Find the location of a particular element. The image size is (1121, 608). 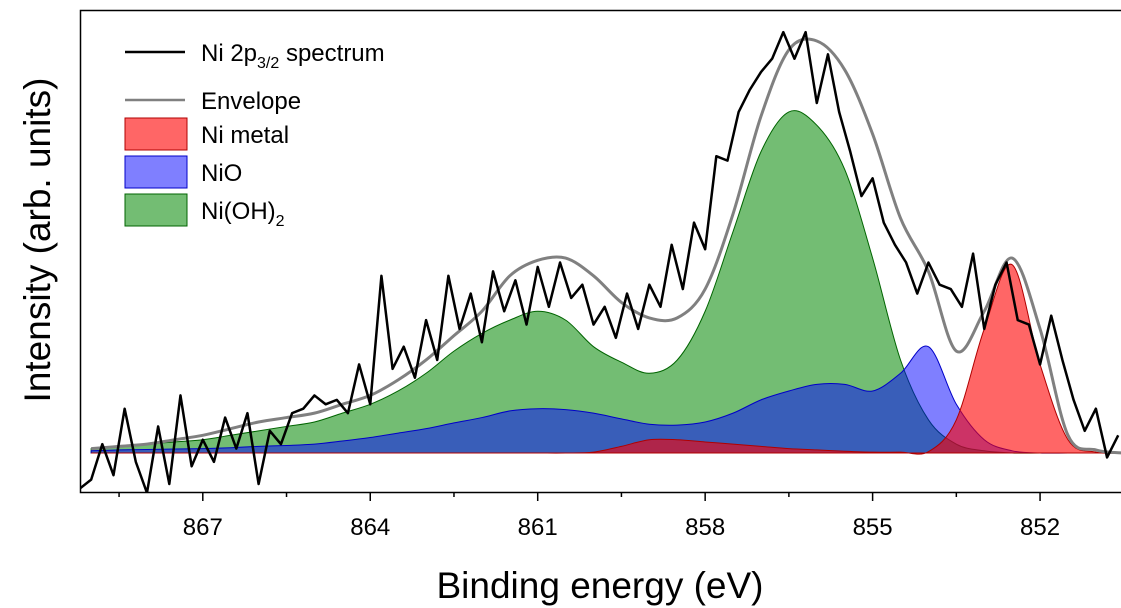

legend-subscript: 3/2 is located at coordinates (268, 63).